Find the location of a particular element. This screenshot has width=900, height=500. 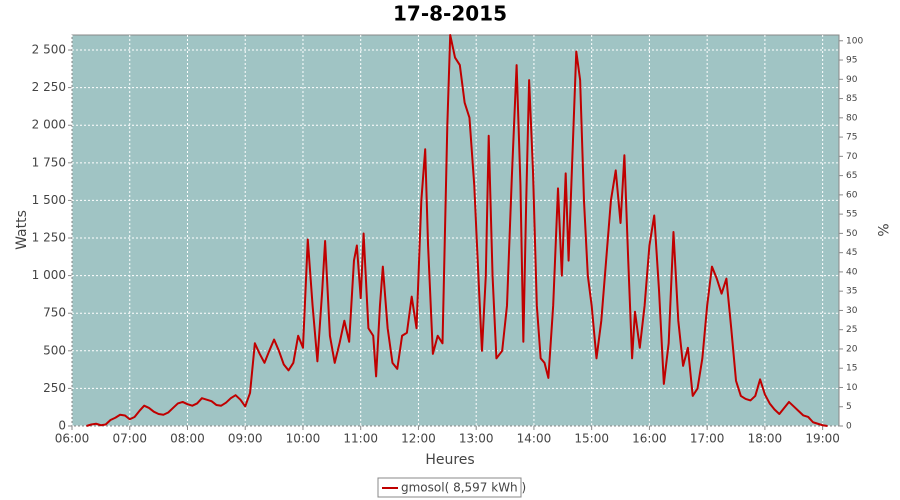

y2-tick-label: 55 is located at coordinates (851, 215).